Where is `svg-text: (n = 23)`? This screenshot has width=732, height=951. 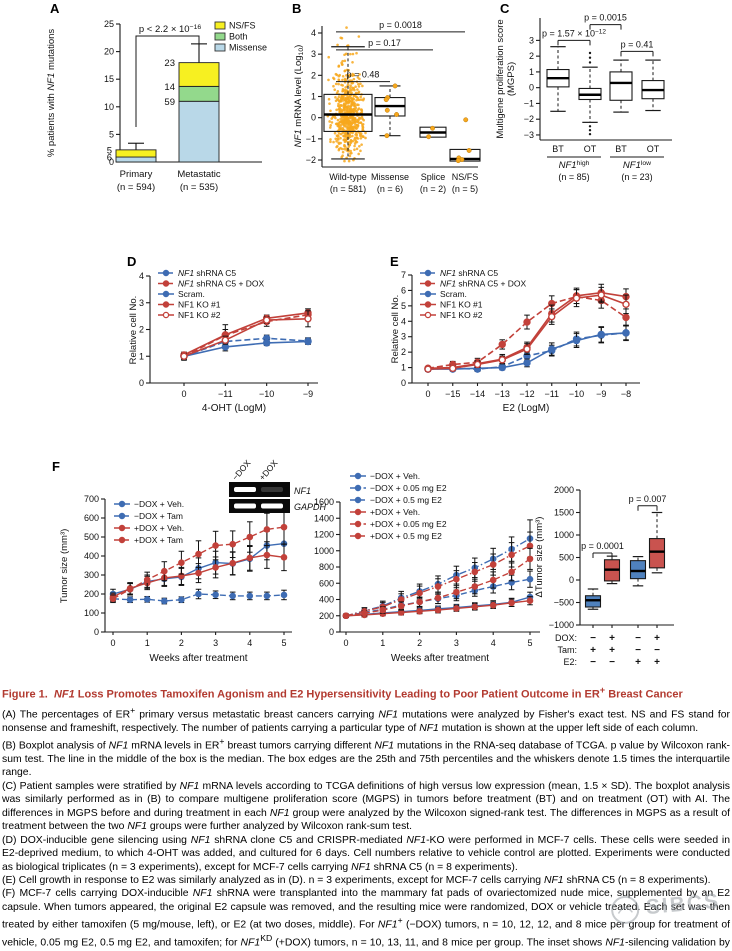
svg-text: (n = 23) is located at coordinates (636, 177).